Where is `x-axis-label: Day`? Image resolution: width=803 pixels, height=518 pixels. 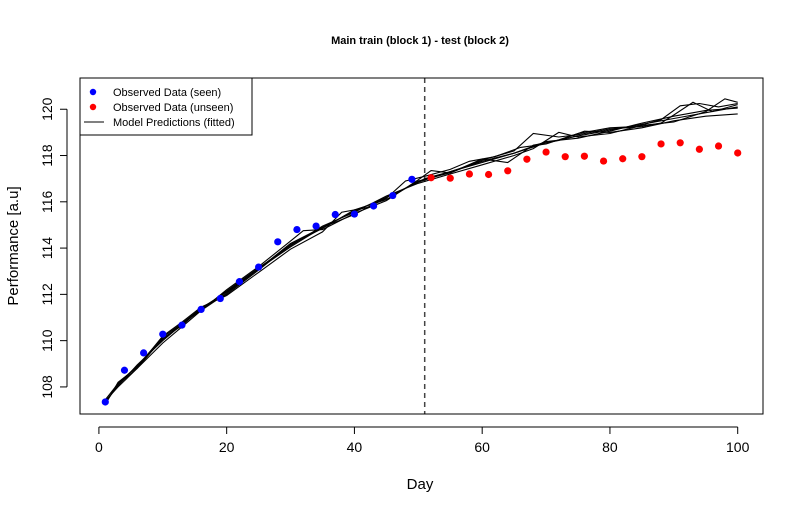 x-axis-label: Day is located at coordinates (420, 484).